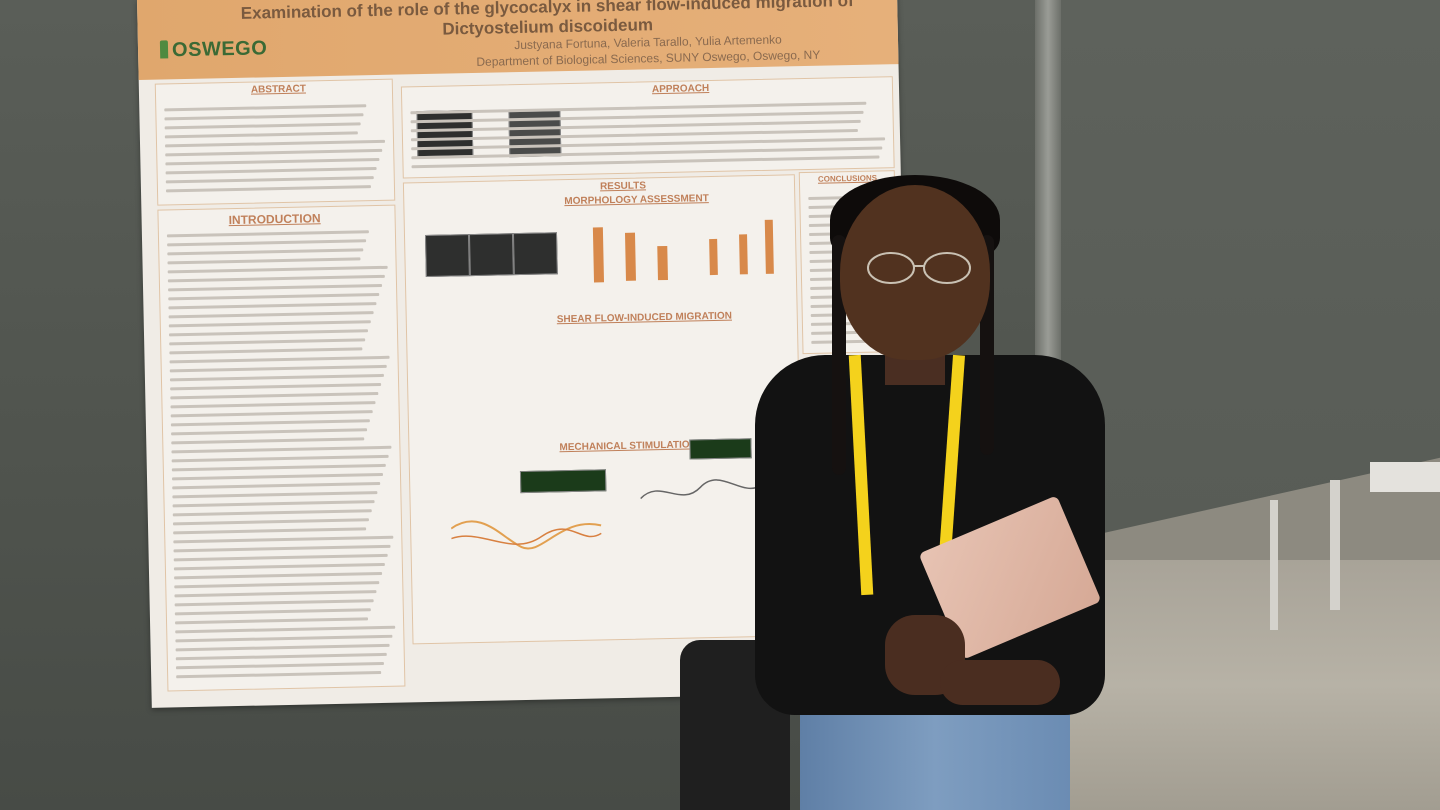  Describe the element at coordinates (647, 127) in the screenshot. I see `approach-panel: APPROACH` at that location.